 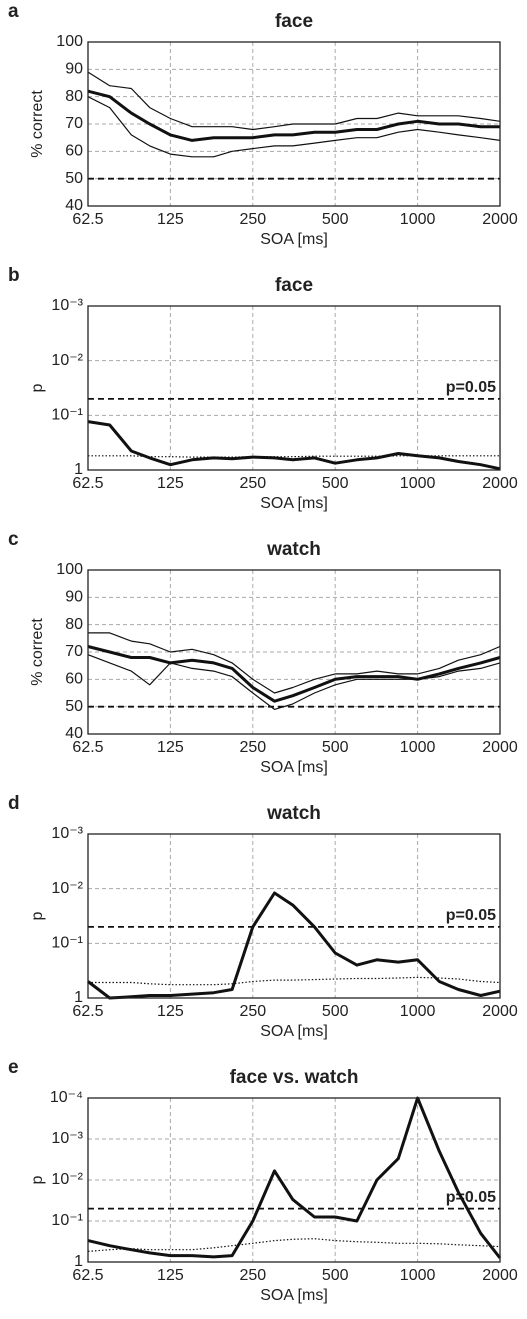 I want to click on panel-label: a, so click(x=13, y=11).